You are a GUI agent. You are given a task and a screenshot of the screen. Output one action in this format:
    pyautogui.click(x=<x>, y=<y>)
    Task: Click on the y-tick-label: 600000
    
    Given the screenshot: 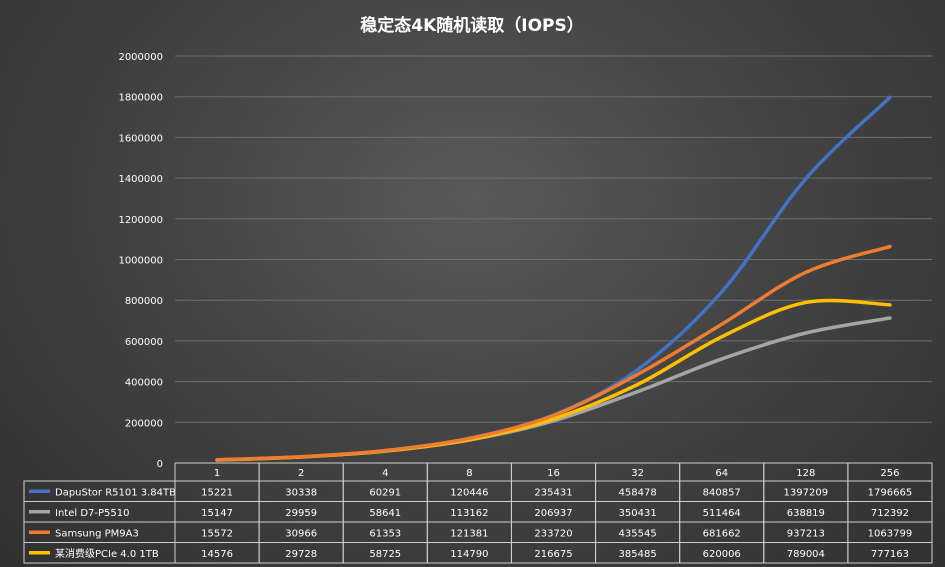 What is the action you would take?
    pyautogui.click(x=144, y=342)
    